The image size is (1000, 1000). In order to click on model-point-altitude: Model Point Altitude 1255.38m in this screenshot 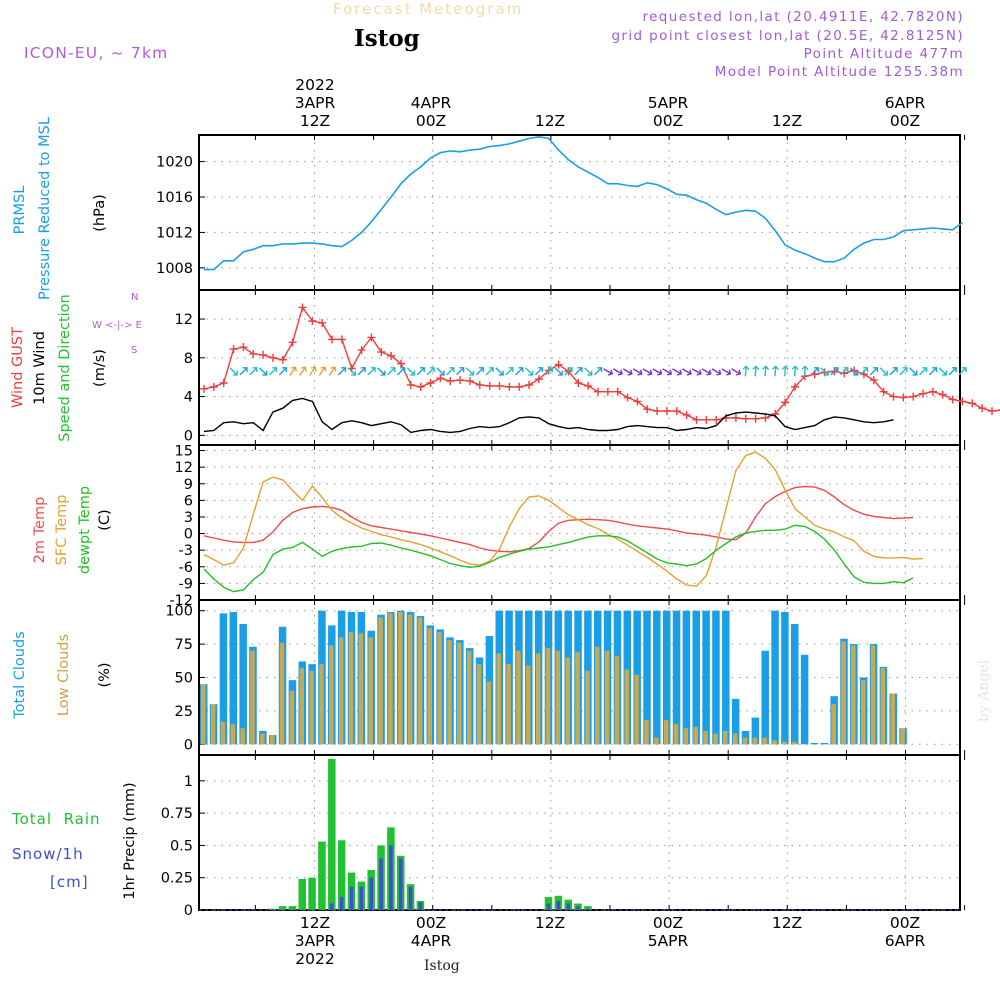, I will do `click(839, 72)`.